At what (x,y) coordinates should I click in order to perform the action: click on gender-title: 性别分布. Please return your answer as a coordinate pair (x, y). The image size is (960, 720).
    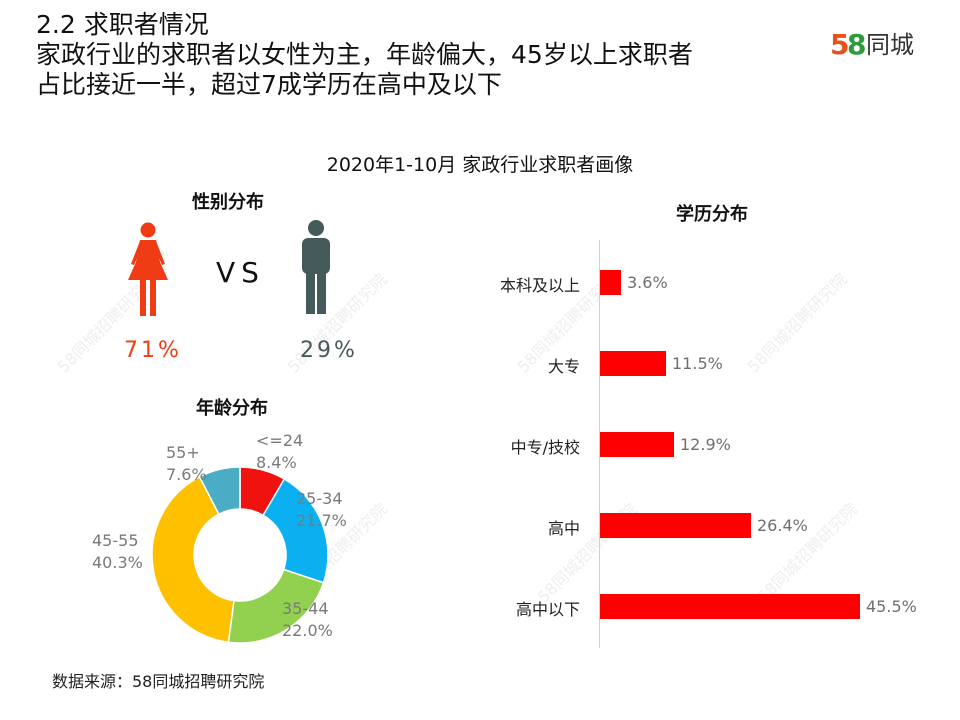
    Looking at the image, I should click on (228, 202).